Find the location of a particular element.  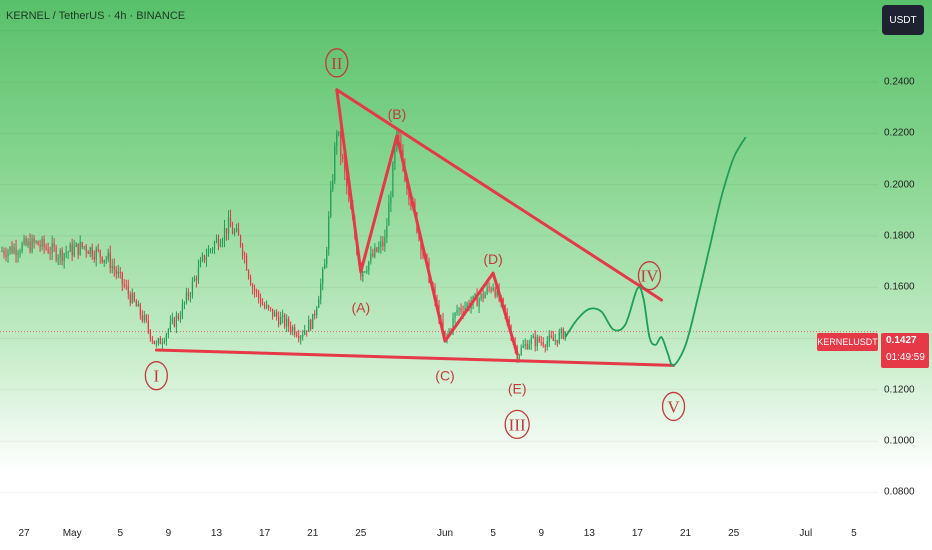

price-tag: 0.1427 01:49:59 is located at coordinates (905, 350).